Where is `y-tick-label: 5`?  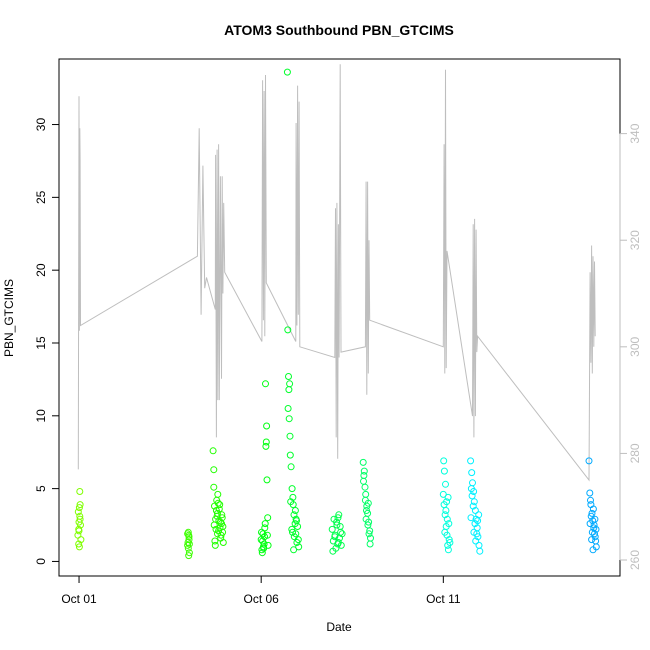
y-tick-label: 5 is located at coordinates (41, 488).